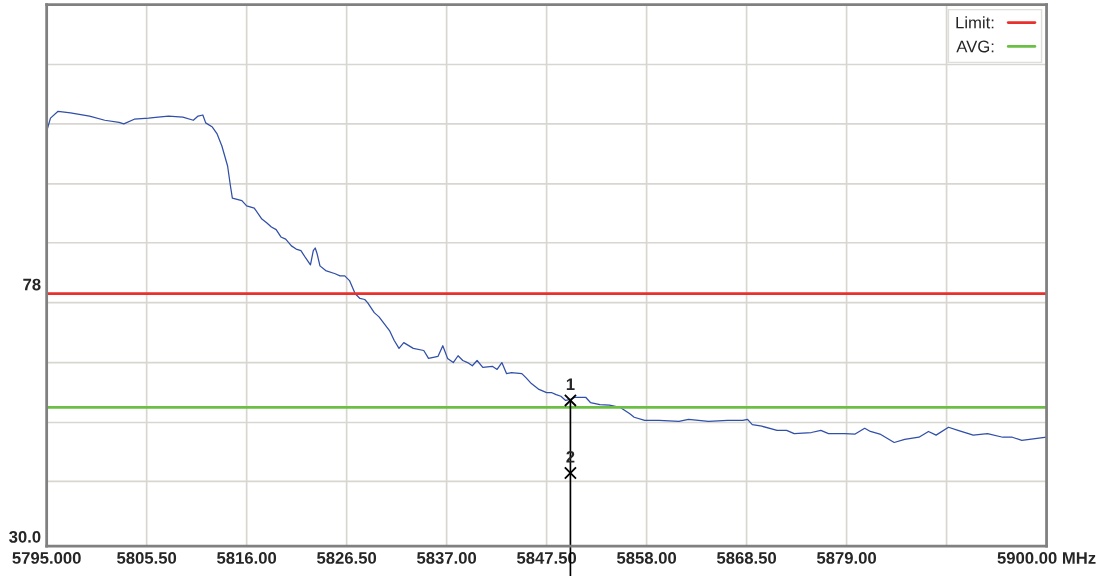 The image size is (1111, 576). Describe the element at coordinates (147, 558) in the screenshot. I see `x-tick-label: 5805.50` at that location.